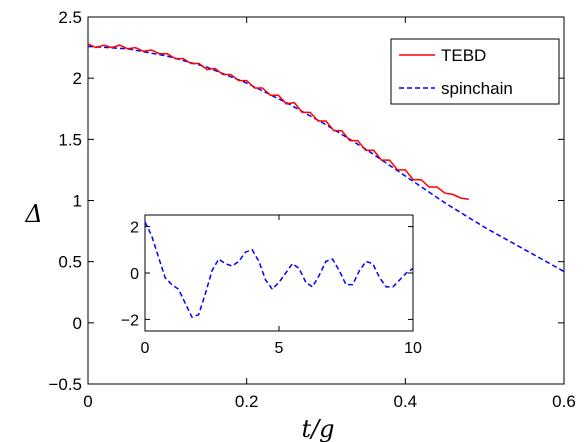 The width and height of the screenshot is (587, 442). Describe the element at coordinates (317, 428) in the screenshot. I see `x-axis-label: t/g` at that location.